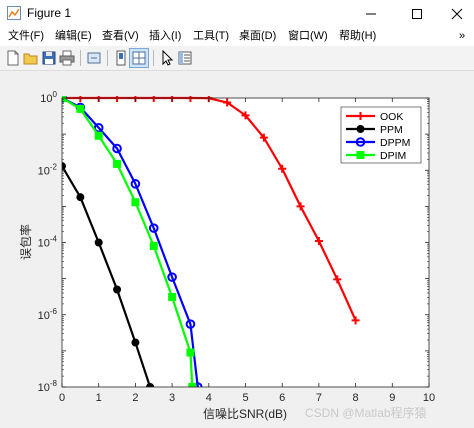 The width and height of the screenshot is (474, 428). What do you see at coordinates (392, 398) in the screenshot?
I see `x-tick-label: 9` at bounding box center [392, 398].